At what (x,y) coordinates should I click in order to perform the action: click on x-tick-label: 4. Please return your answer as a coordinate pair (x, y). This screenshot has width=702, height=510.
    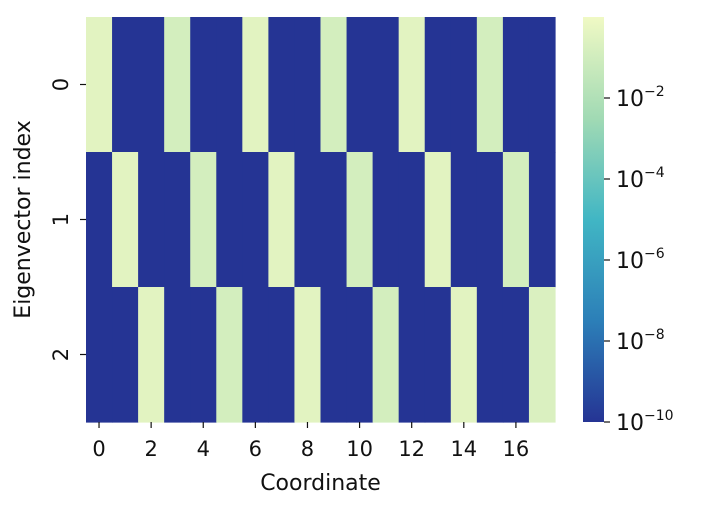
    Looking at the image, I should click on (203, 449).